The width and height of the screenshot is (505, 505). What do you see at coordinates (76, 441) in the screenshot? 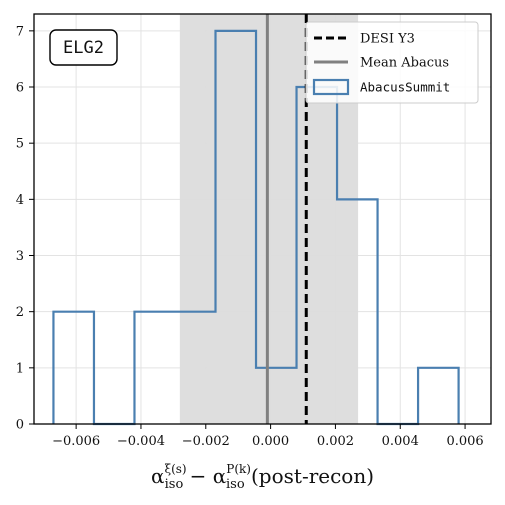
I see `x-tick-label: −0.006` at bounding box center [76, 441].